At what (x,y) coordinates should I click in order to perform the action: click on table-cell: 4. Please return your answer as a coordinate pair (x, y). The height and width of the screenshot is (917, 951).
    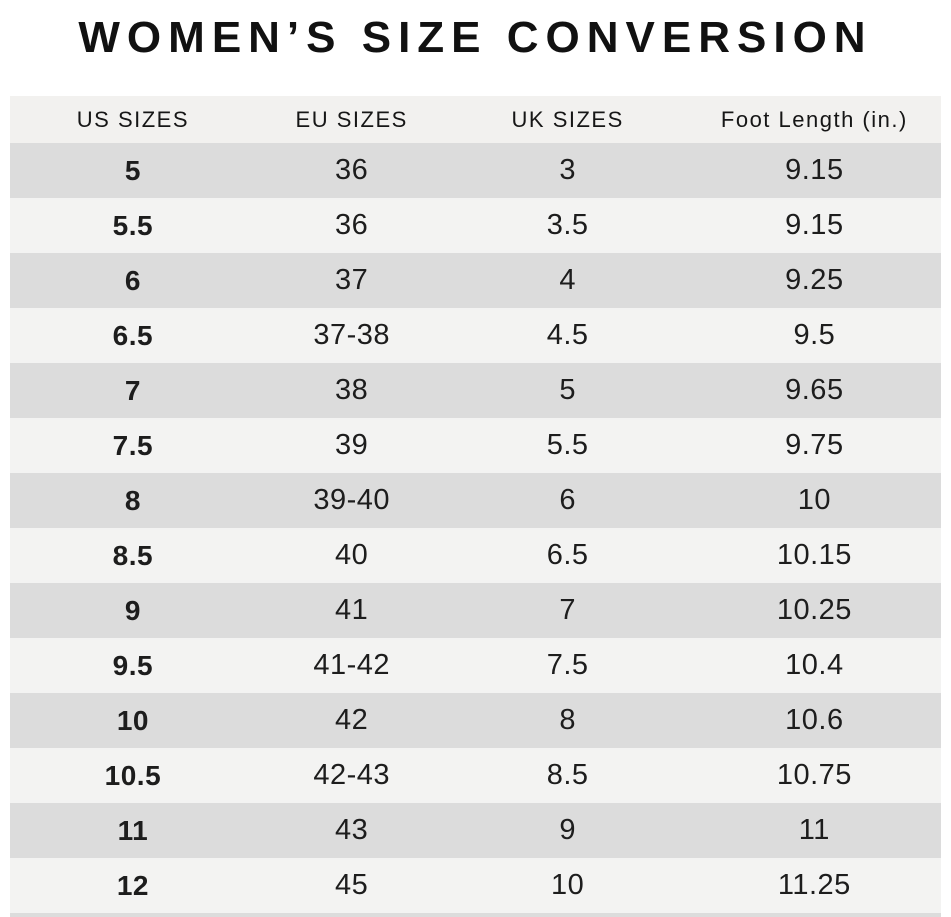
    Looking at the image, I should click on (567, 280).